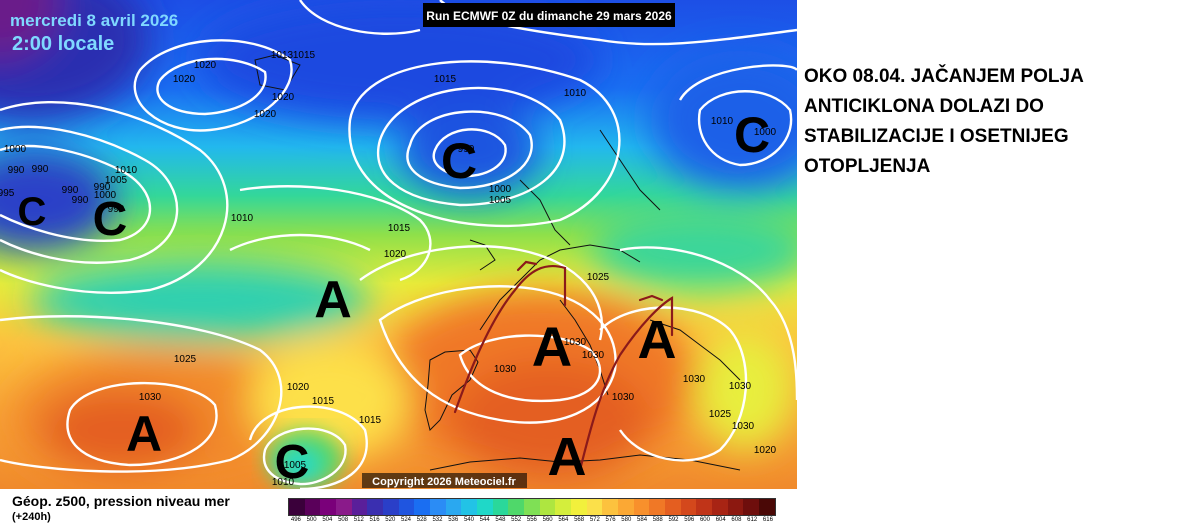 The width and height of the screenshot is (1200, 531). I want to click on scale-label: 584, so click(642, 520).